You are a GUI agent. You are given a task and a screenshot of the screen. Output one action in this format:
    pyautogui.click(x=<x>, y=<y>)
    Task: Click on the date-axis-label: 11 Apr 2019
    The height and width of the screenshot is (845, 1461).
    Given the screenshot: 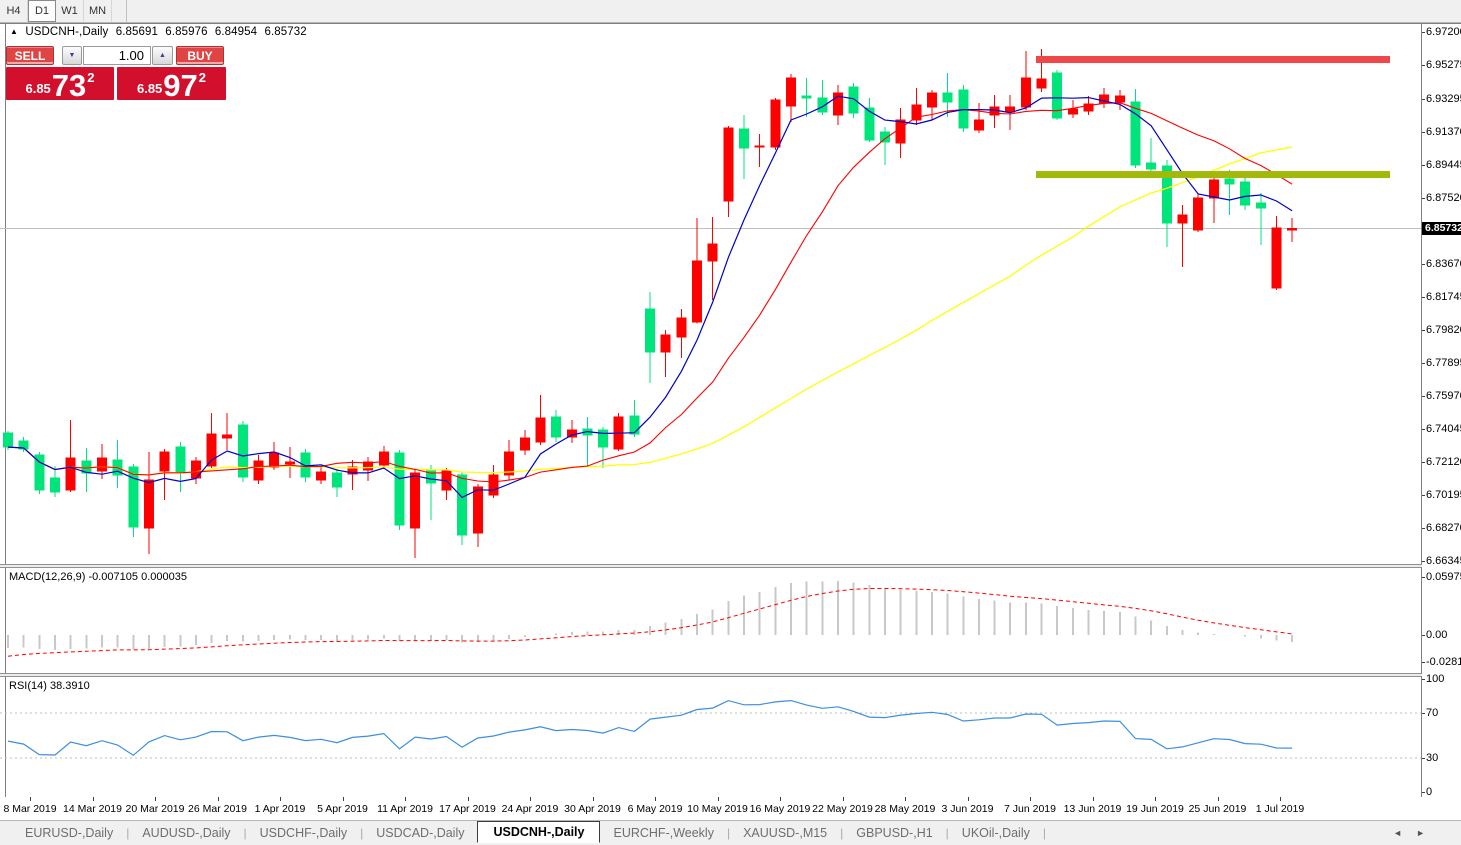 What is the action you would take?
    pyautogui.click(x=405, y=809)
    